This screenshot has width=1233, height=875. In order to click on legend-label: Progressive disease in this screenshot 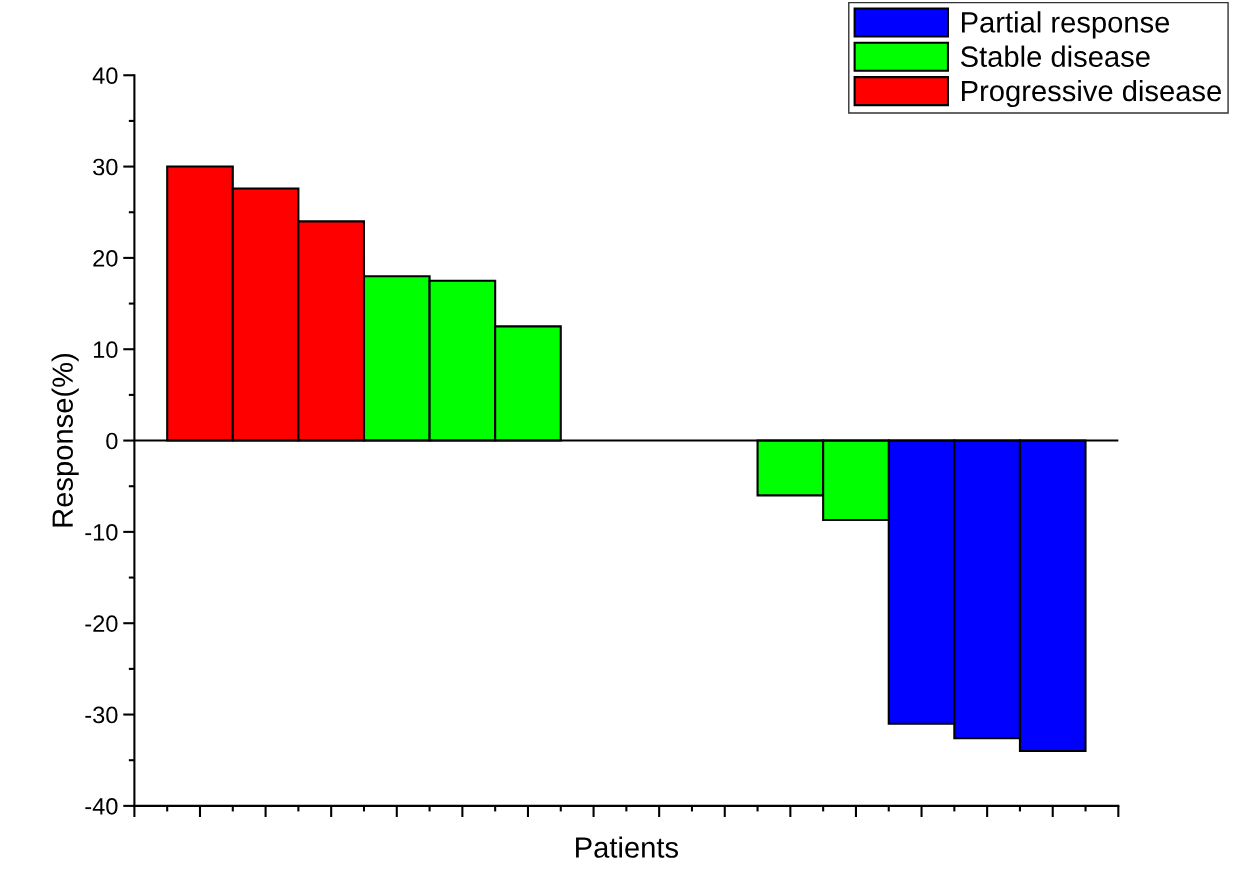, I will do `click(1091, 93)`.